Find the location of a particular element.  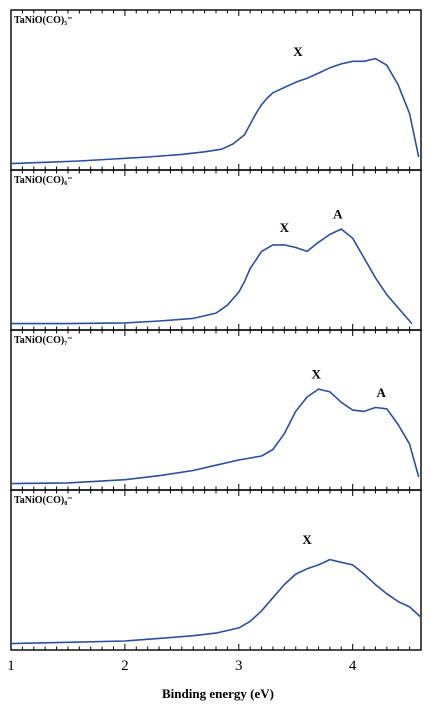

x-tick-label: 1 is located at coordinates (11, 666).